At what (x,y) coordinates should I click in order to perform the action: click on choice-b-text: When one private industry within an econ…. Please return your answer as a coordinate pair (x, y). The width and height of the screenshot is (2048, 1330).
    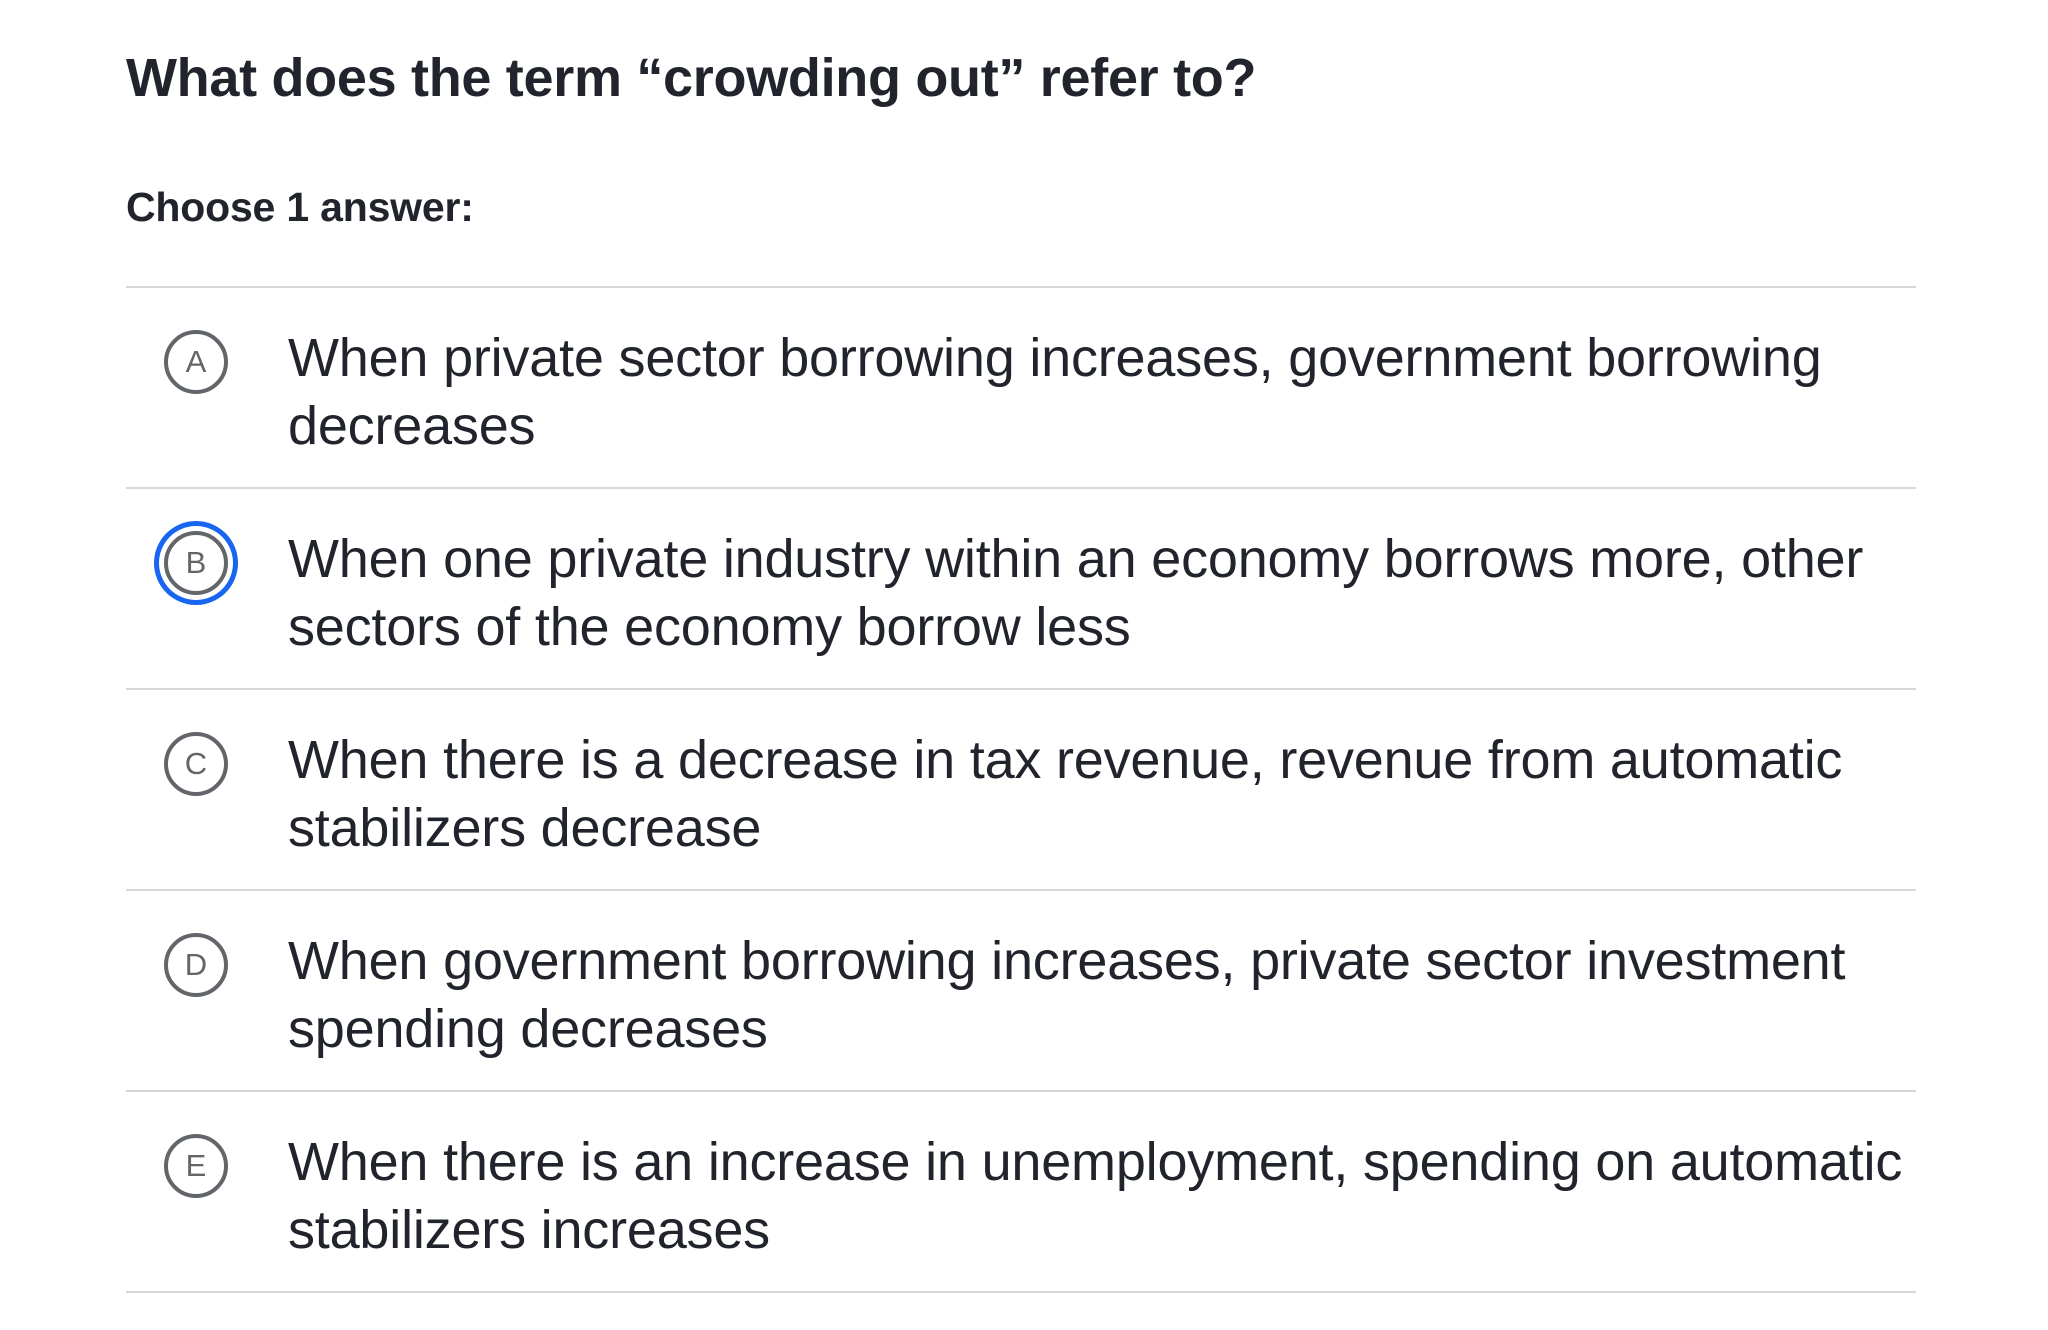
    Looking at the image, I should click on (1076, 593).